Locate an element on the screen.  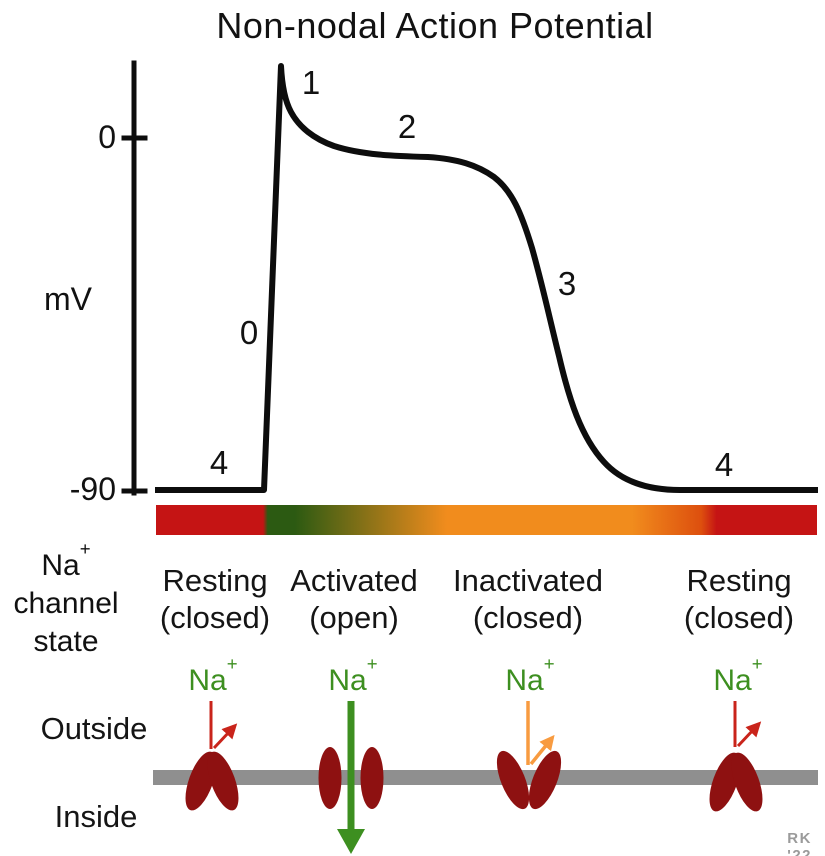
header-channel: channel is located at coordinates (66, 603).